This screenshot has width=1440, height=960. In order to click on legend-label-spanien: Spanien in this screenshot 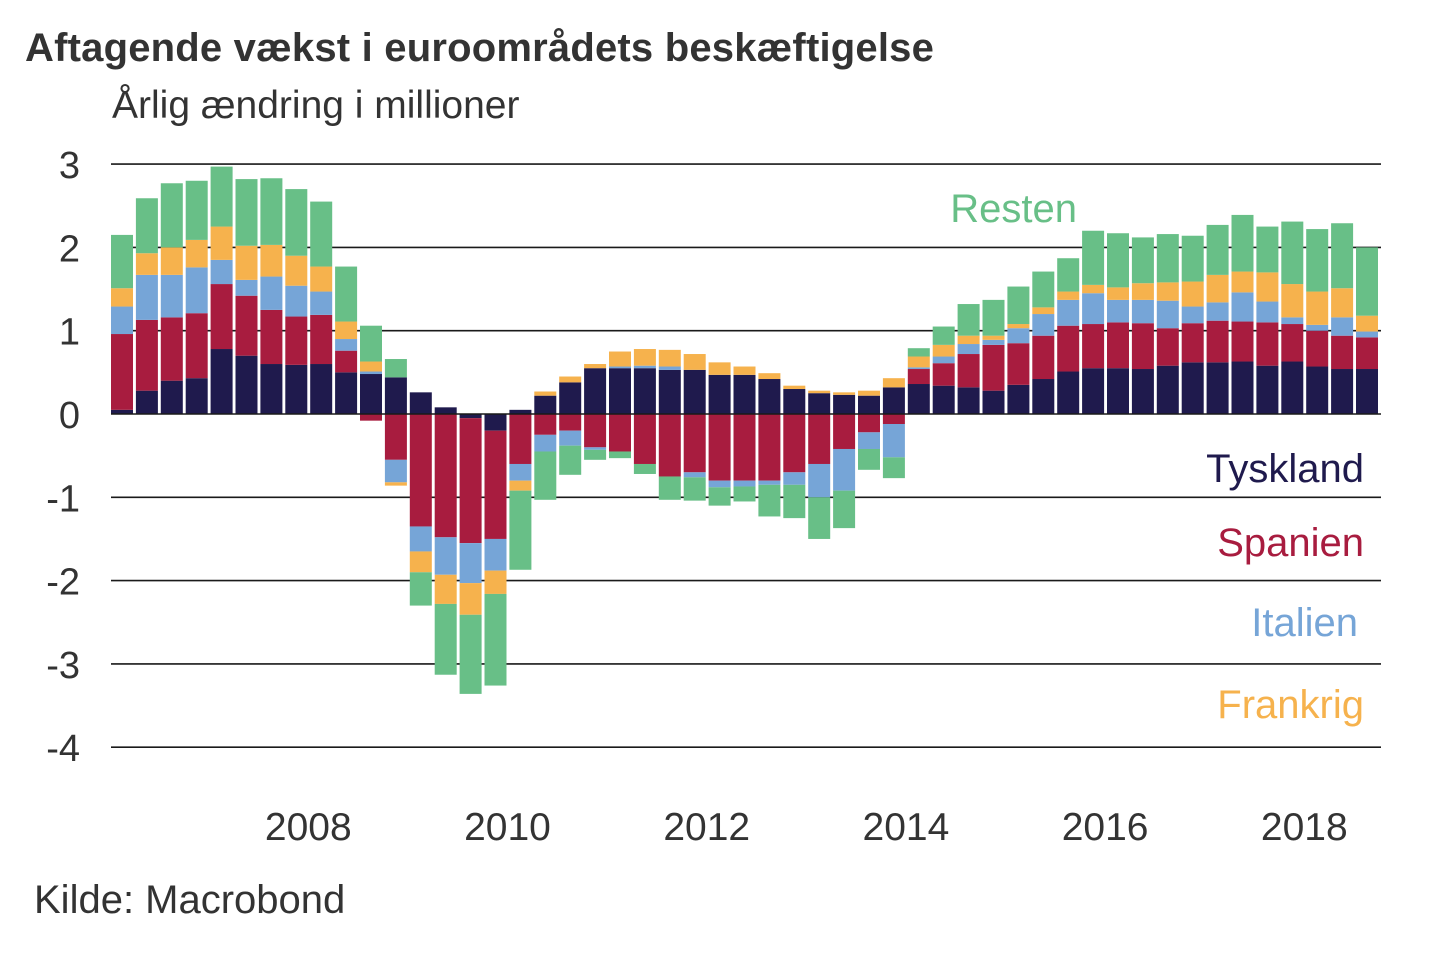, I will do `click(1290, 543)`.